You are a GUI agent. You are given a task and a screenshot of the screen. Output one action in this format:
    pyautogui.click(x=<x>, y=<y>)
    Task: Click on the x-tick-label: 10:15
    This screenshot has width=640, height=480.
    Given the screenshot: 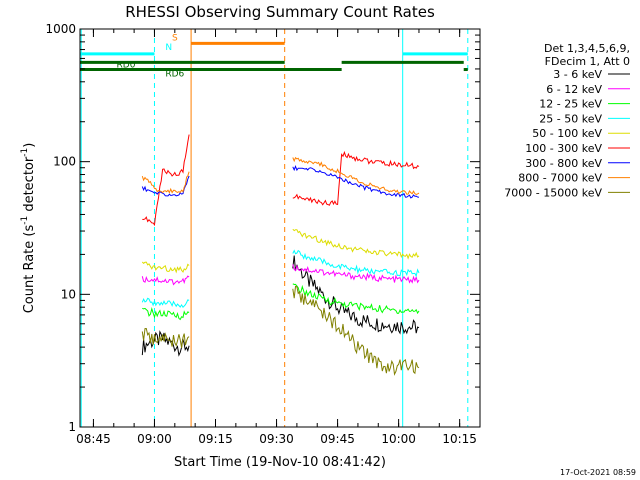 What is the action you would take?
    pyautogui.click(x=459, y=439)
    